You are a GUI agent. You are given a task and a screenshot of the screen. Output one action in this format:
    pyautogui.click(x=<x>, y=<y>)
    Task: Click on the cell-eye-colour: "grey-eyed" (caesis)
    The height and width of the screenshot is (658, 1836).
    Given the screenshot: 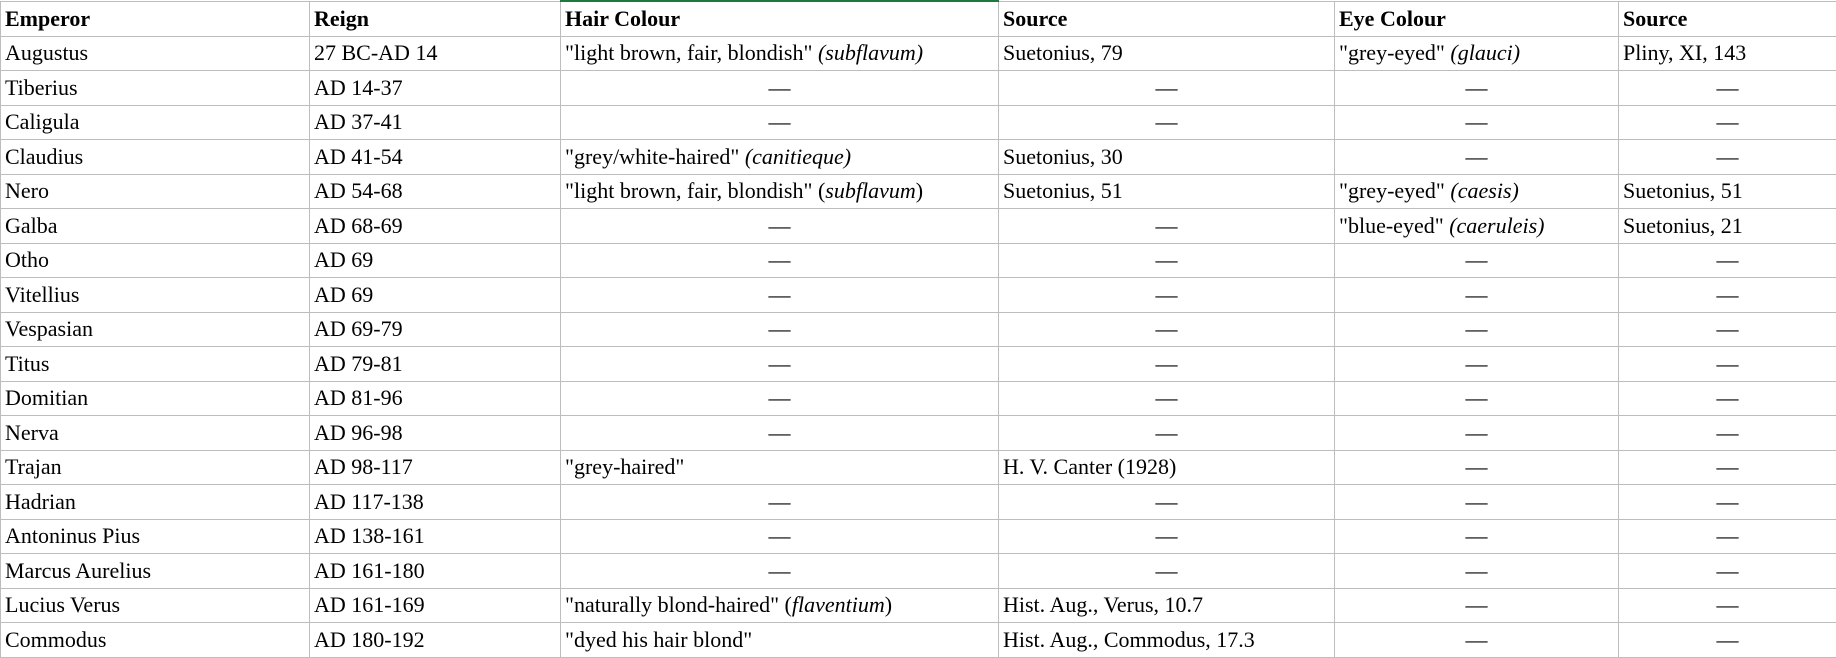 What is the action you would take?
    pyautogui.click(x=1477, y=191)
    